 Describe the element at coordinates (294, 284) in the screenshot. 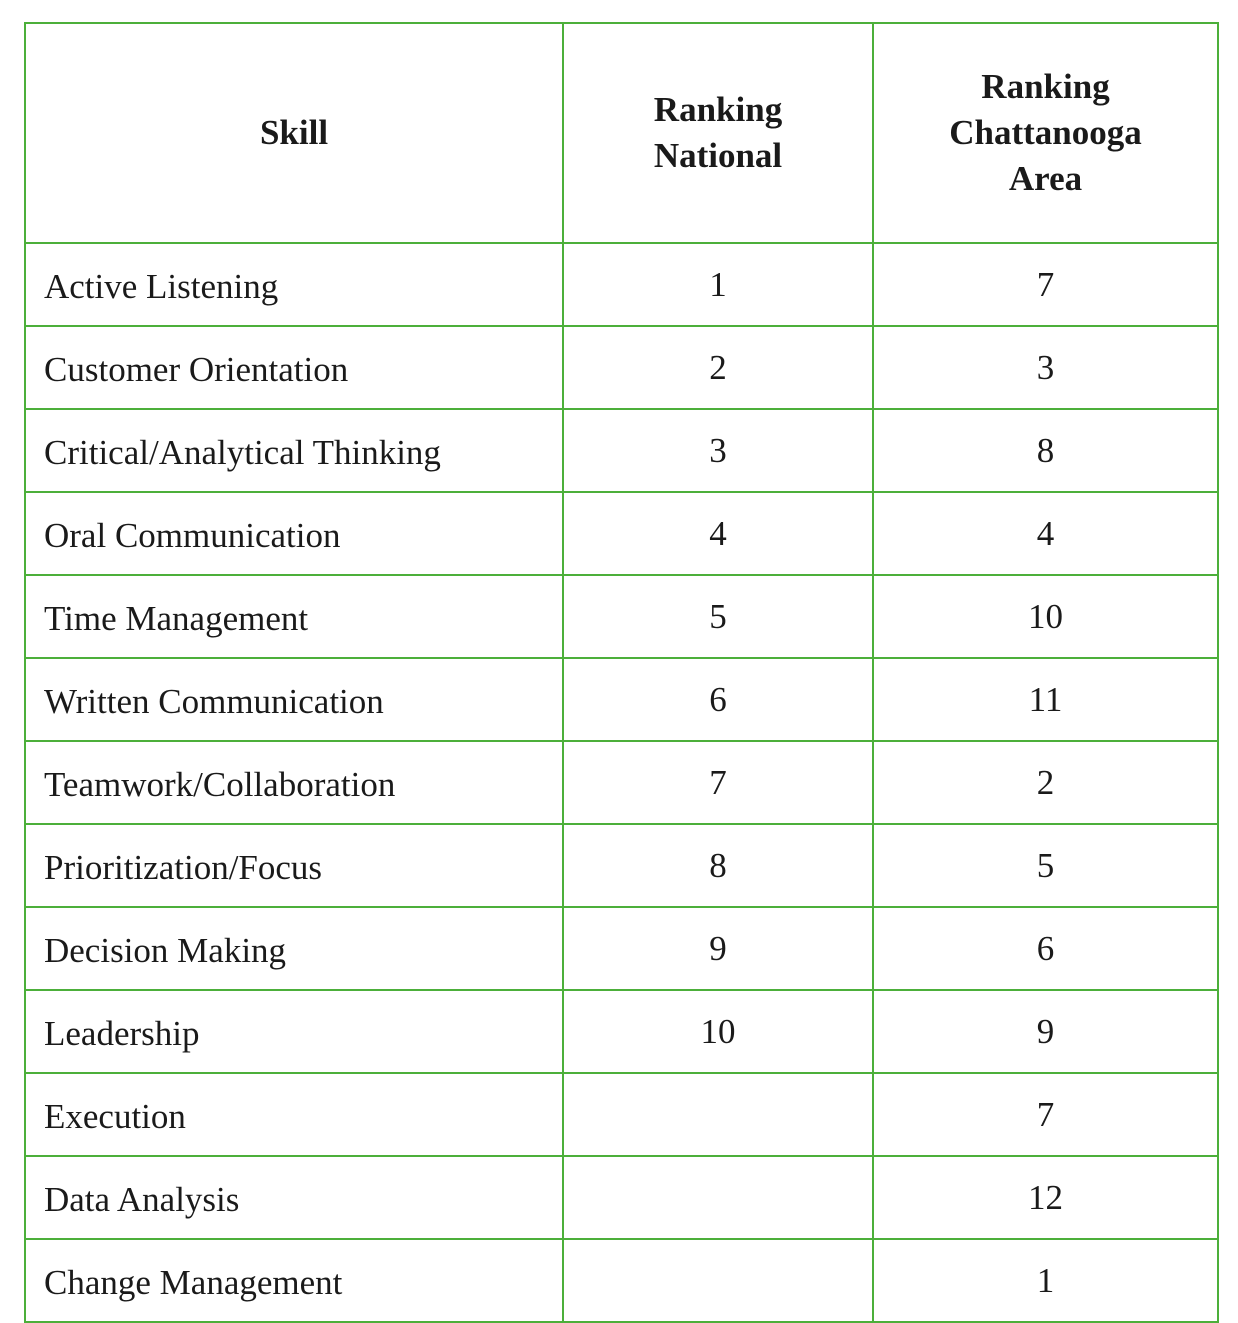

I see `skill-cell: Active Listening` at that location.